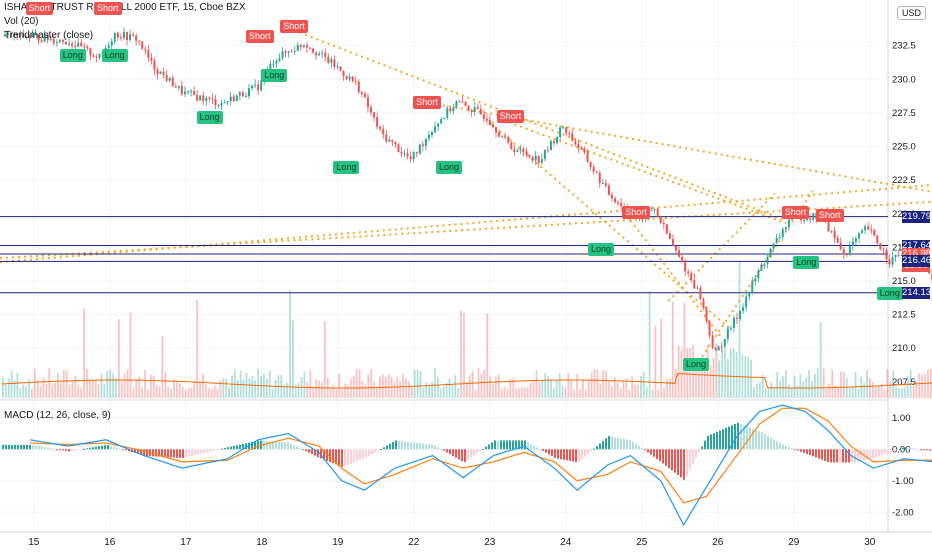 The image size is (932, 555). Describe the element at coordinates (21, 21) in the screenshot. I see `volume-indicator-label: Vol (20)` at that location.